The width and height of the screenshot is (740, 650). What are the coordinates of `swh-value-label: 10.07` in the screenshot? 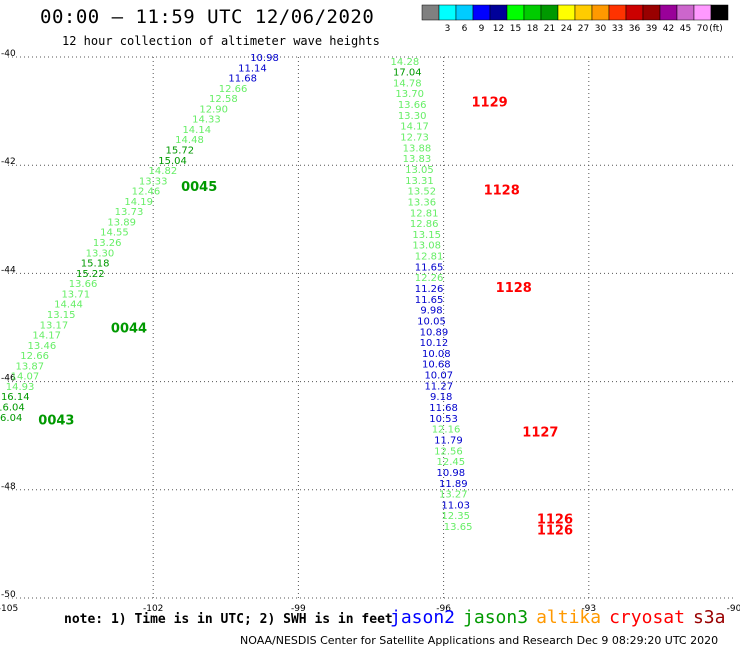 It's located at (438, 376).